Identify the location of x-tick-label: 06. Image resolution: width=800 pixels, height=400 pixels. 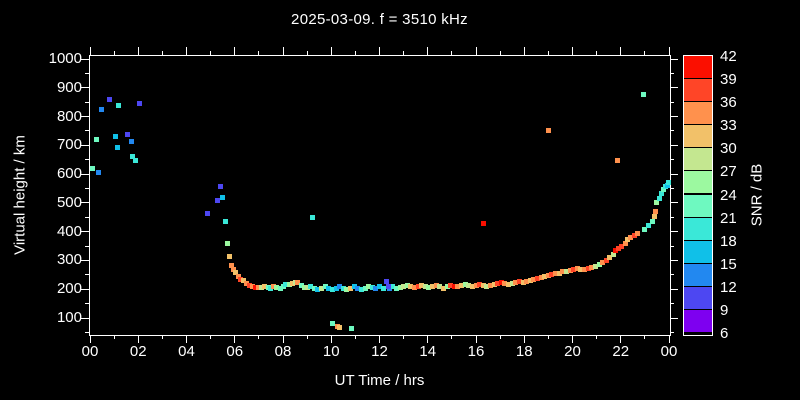
(235, 351).